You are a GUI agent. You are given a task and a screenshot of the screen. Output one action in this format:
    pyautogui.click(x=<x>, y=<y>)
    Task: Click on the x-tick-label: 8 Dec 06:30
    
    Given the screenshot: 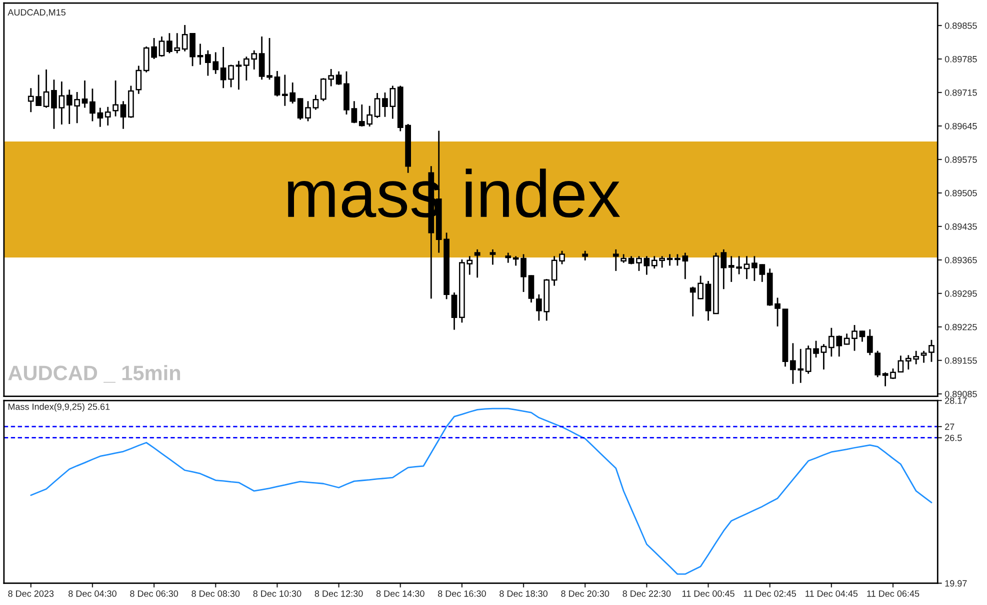 What is the action you would take?
    pyautogui.click(x=154, y=593)
    